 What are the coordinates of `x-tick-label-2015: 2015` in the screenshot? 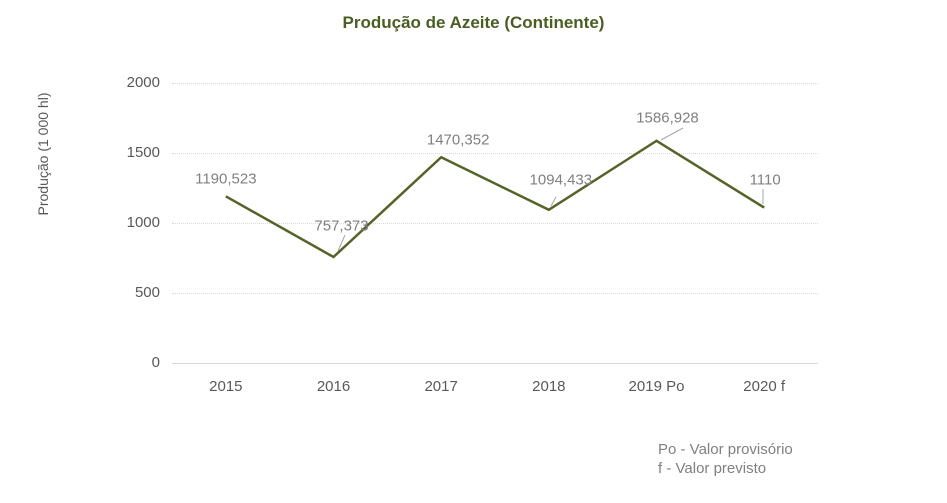 It's located at (226, 386).